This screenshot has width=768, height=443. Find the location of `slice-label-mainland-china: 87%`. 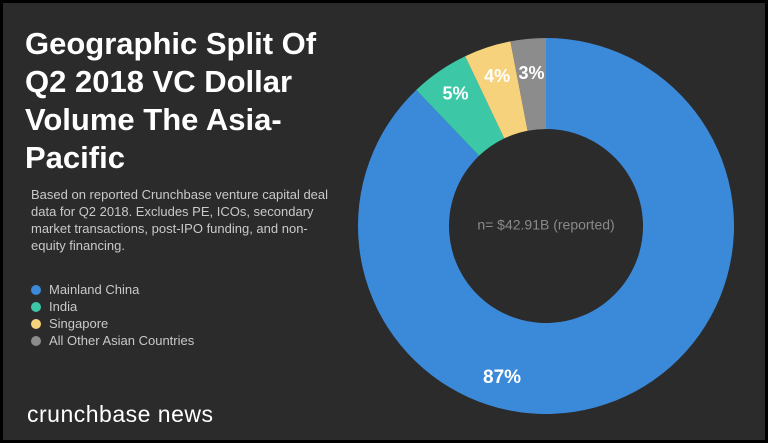

slice-label-mainland-china: 87% is located at coordinates (502, 377).